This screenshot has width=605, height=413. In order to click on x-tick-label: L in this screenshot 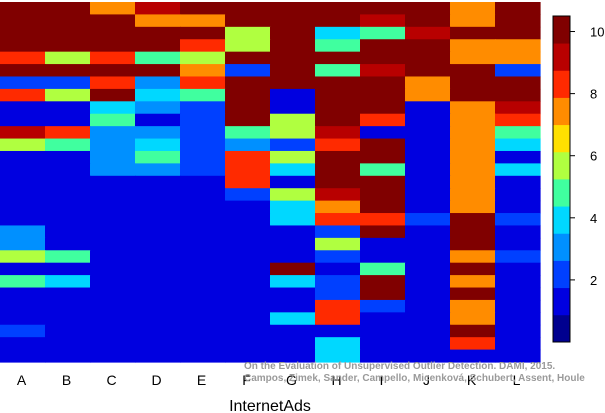, I will do `click(517, 380)`.